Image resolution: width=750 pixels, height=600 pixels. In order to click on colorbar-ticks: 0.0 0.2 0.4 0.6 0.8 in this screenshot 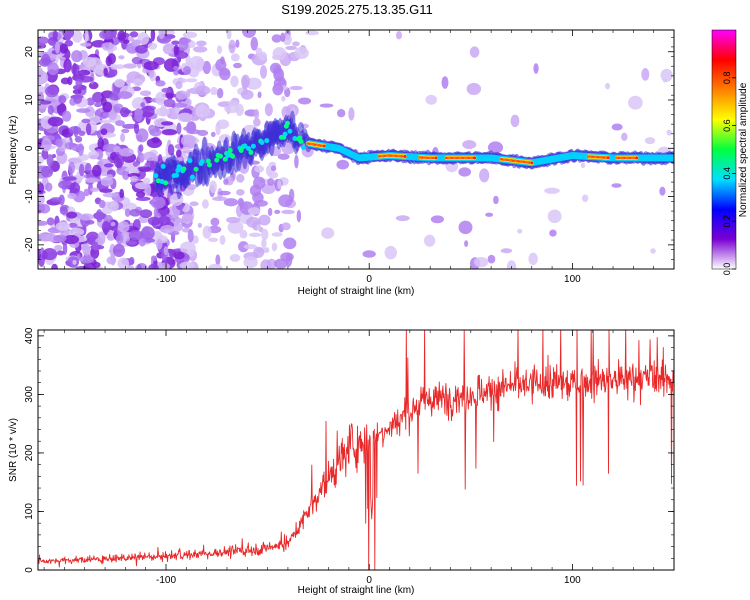, I will do `click(729, 174)`.